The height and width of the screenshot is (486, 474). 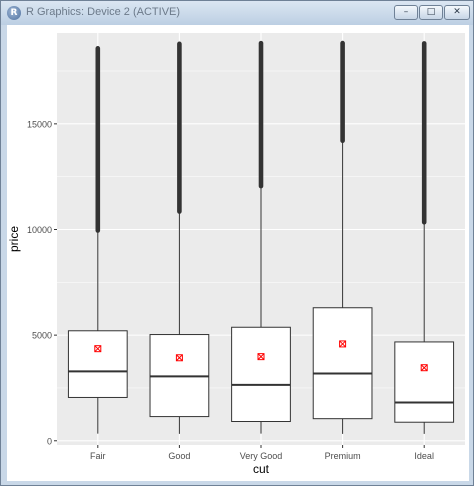 What do you see at coordinates (39, 230) in the screenshot?
I see `y-tick-label: 10000` at bounding box center [39, 230].